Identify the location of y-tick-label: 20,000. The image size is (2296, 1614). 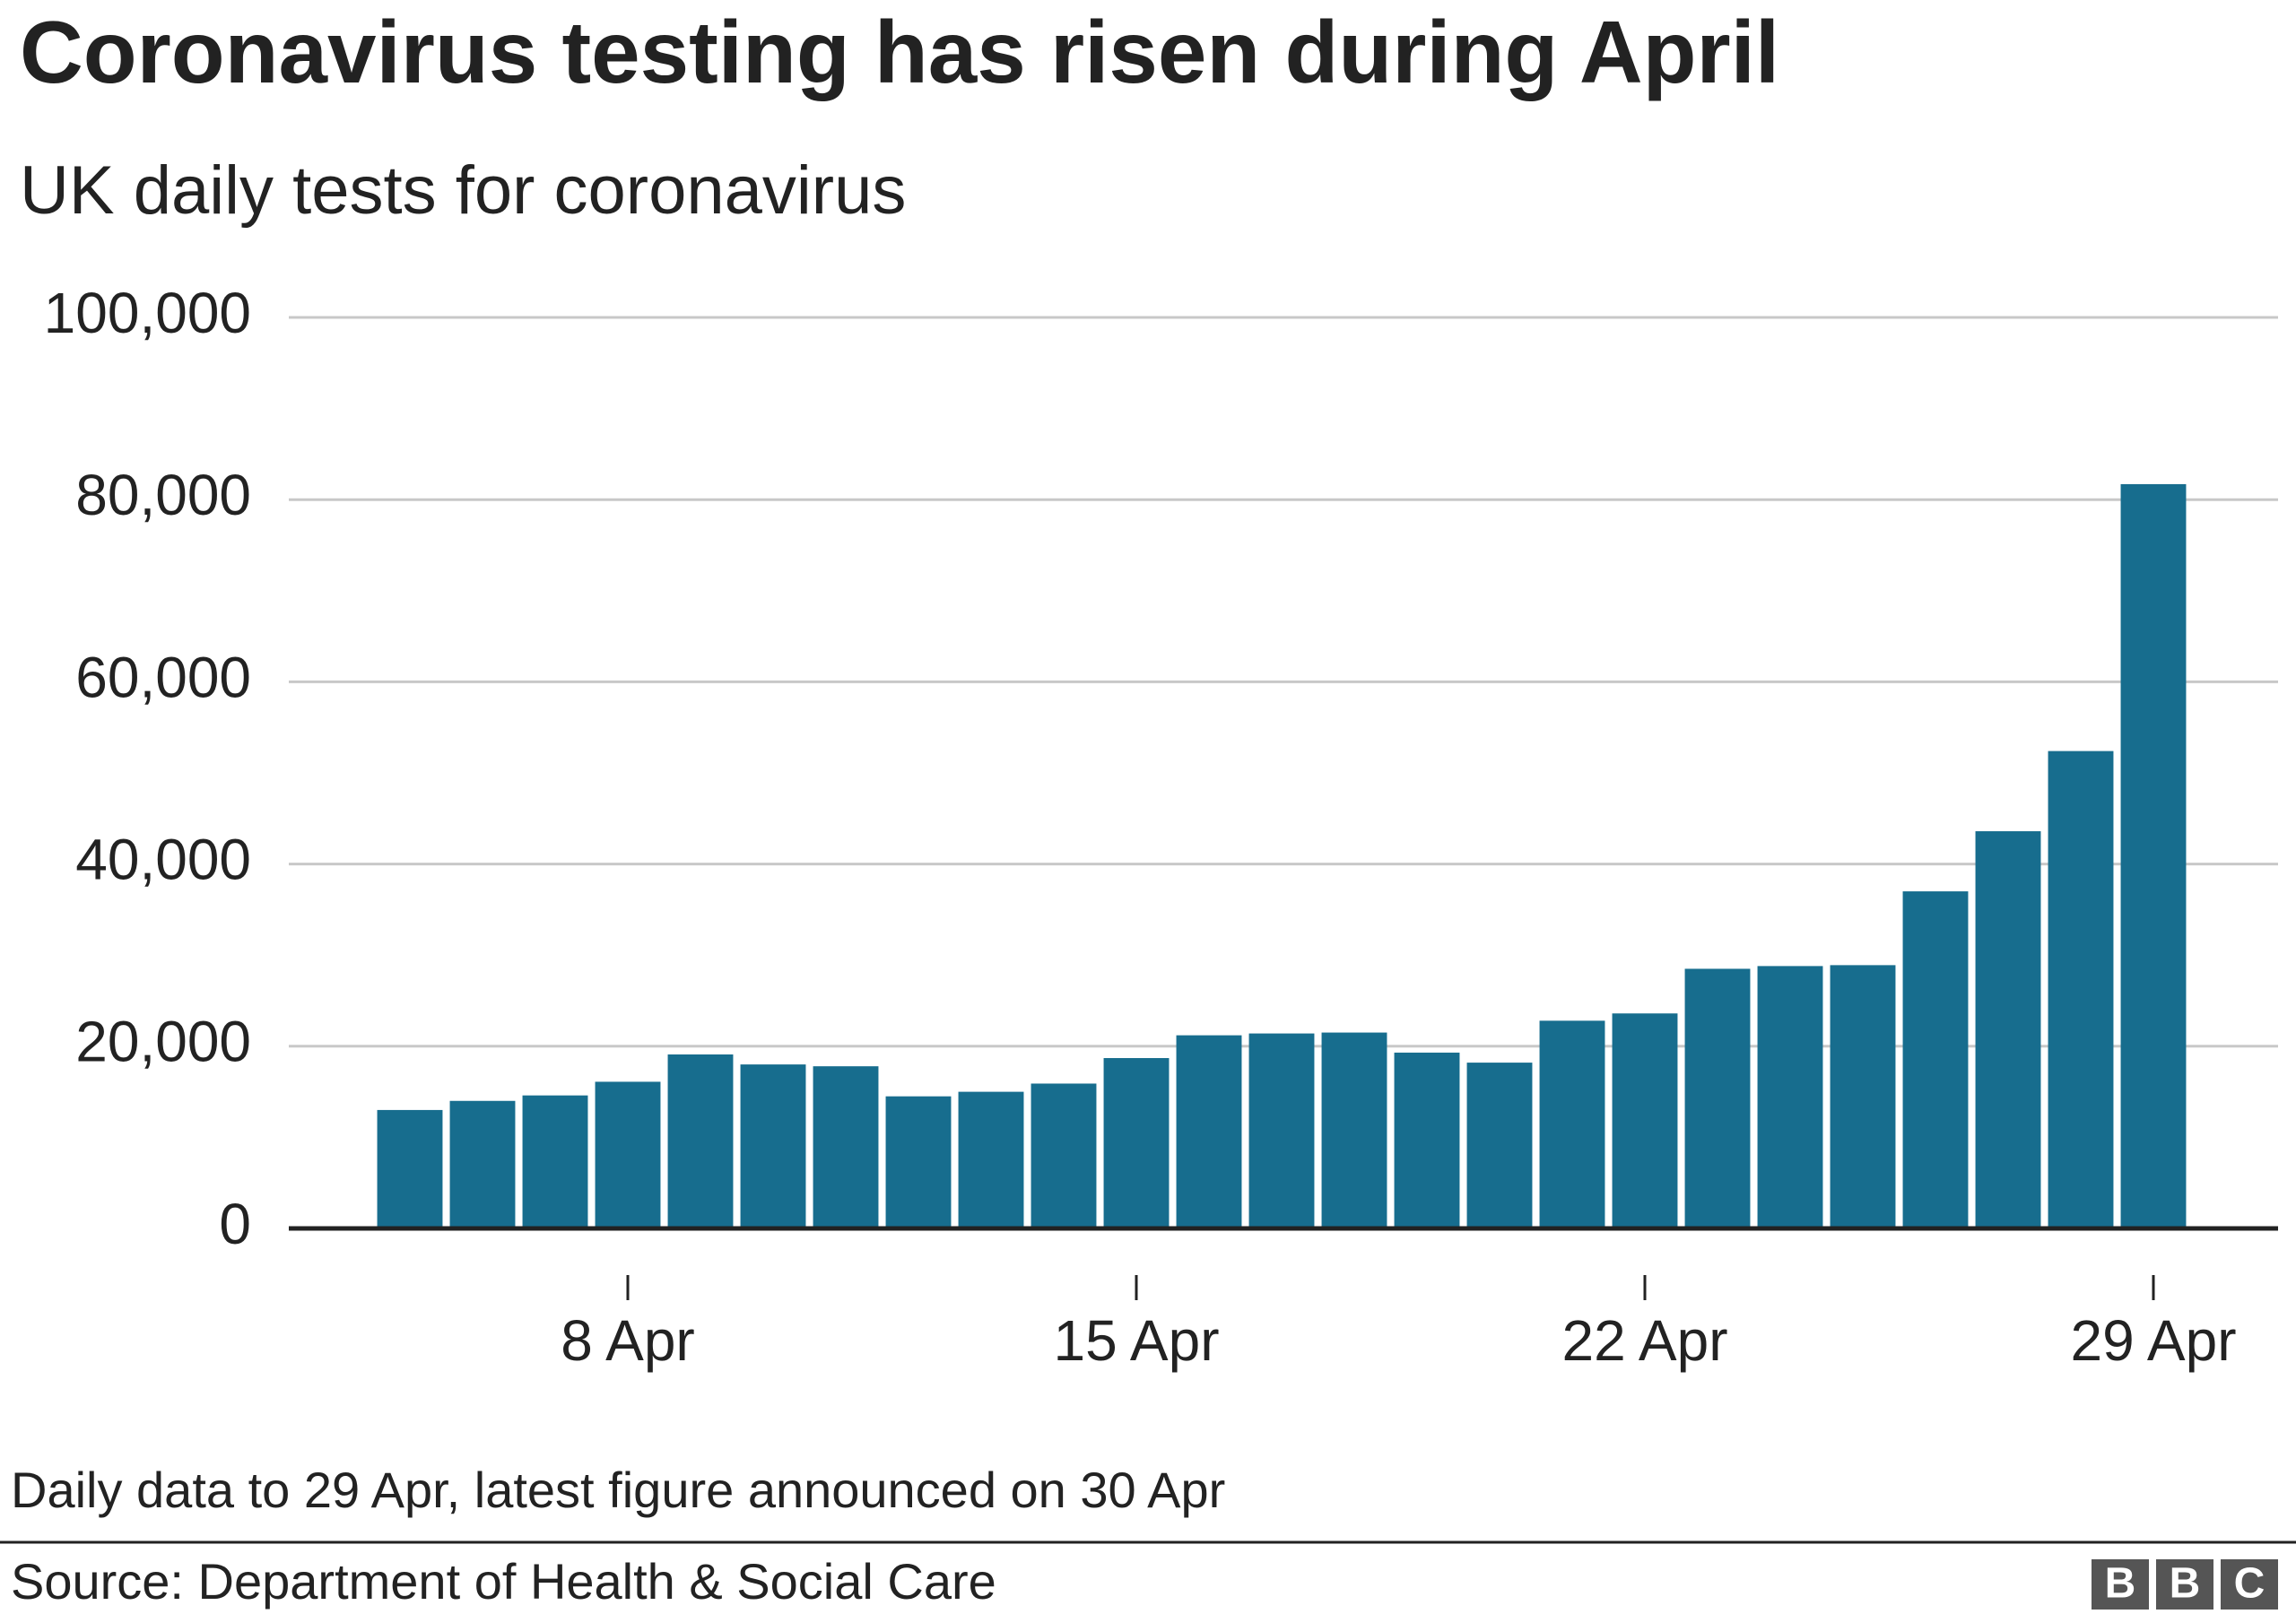
(163, 1042).